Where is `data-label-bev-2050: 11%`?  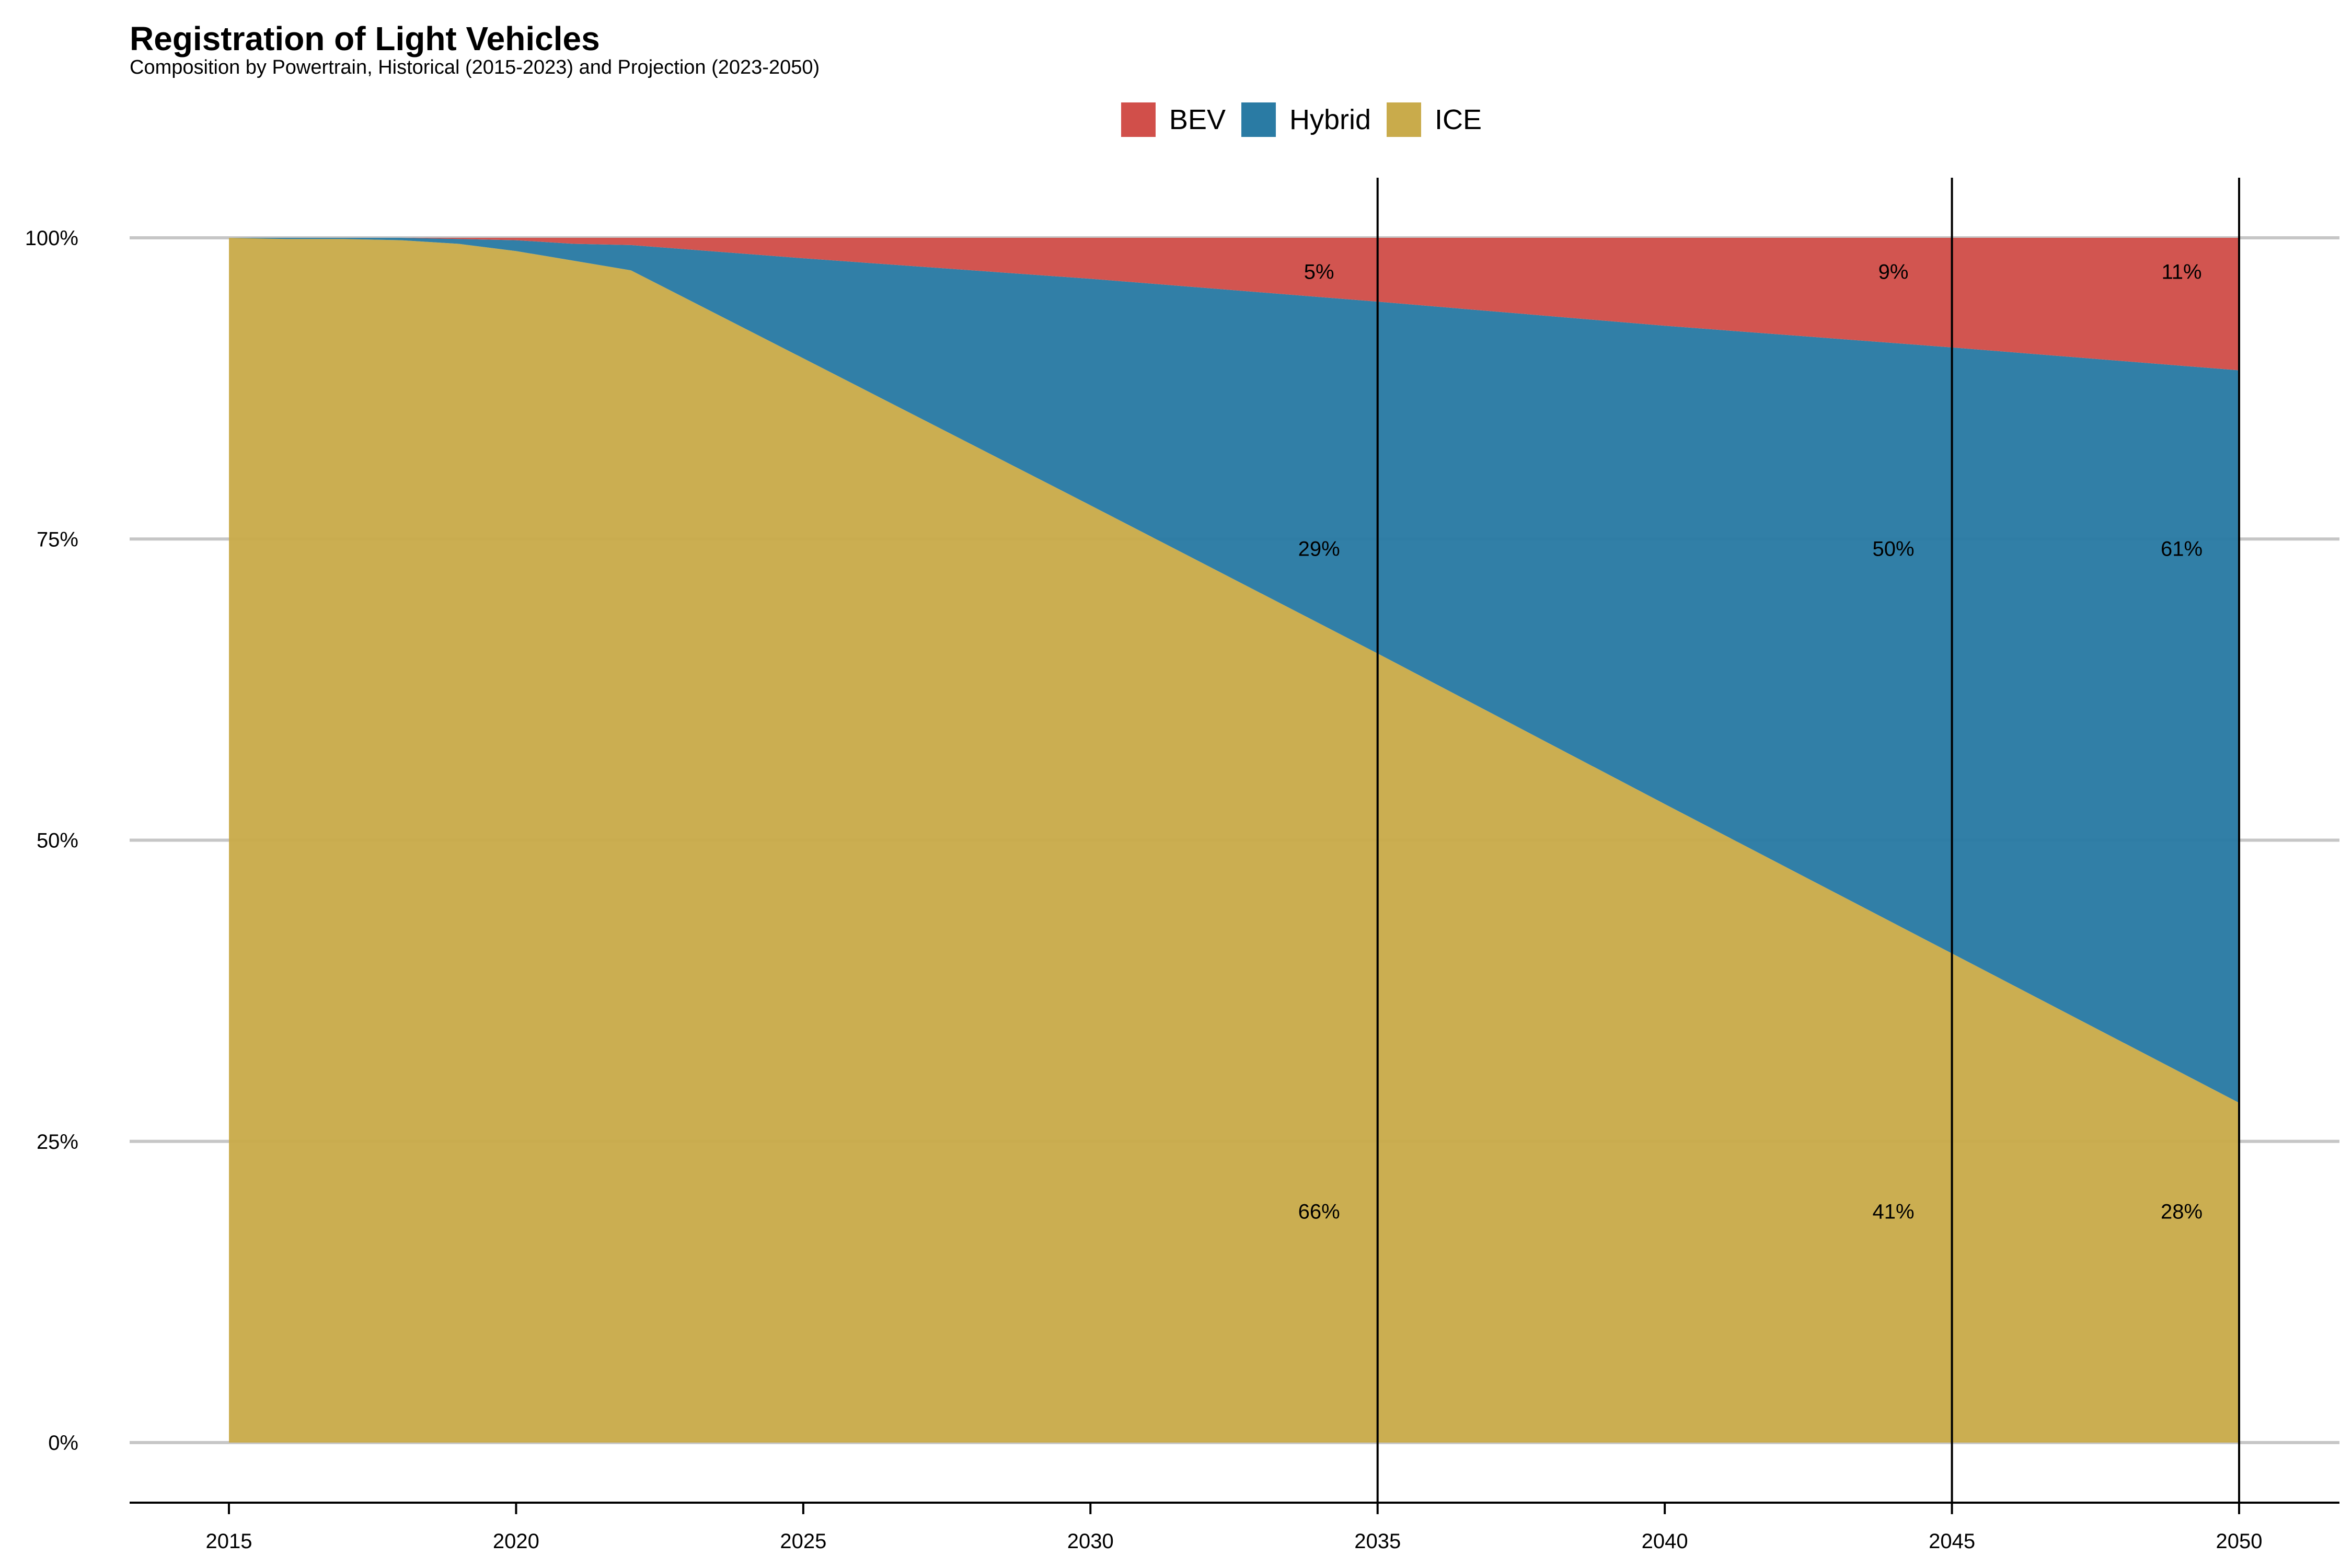
data-label-bev-2050: 11% is located at coordinates (2181, 272).